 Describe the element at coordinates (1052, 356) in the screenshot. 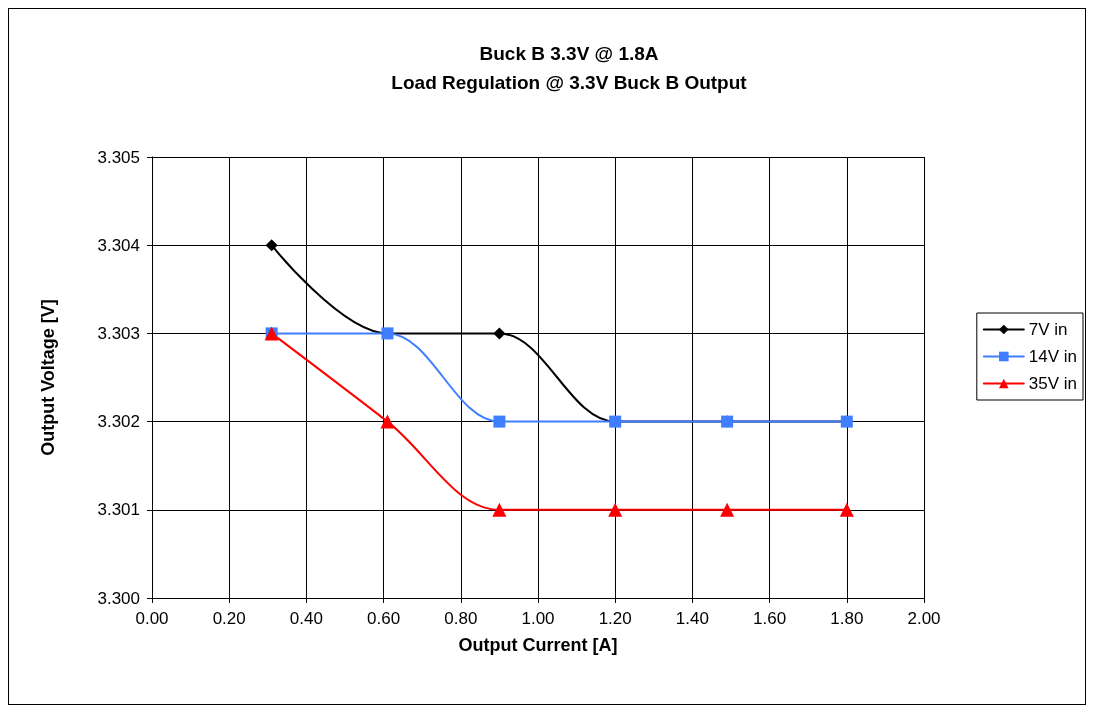

I see `legend-label: 14V in` at that location.